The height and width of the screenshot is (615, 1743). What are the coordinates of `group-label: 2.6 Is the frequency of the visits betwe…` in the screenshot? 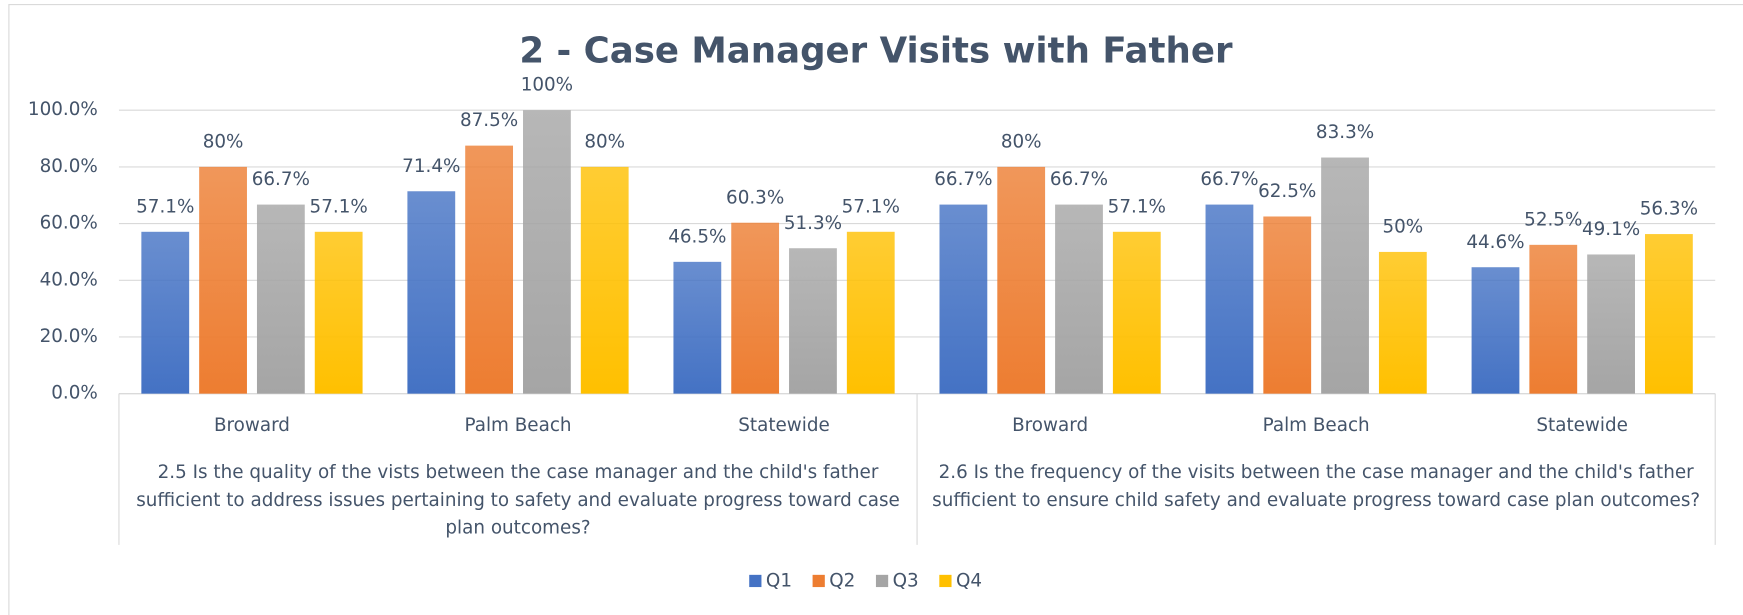 It's located at (1316, 486).